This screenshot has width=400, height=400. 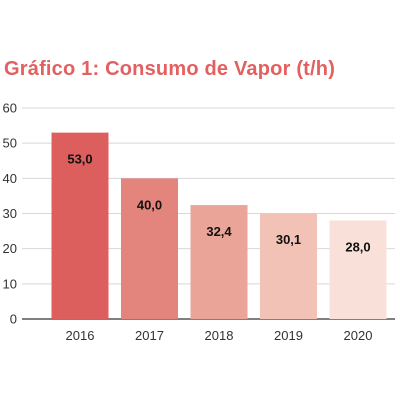 I want to click on y-tick-label: 40, so click(x=10, y=178).